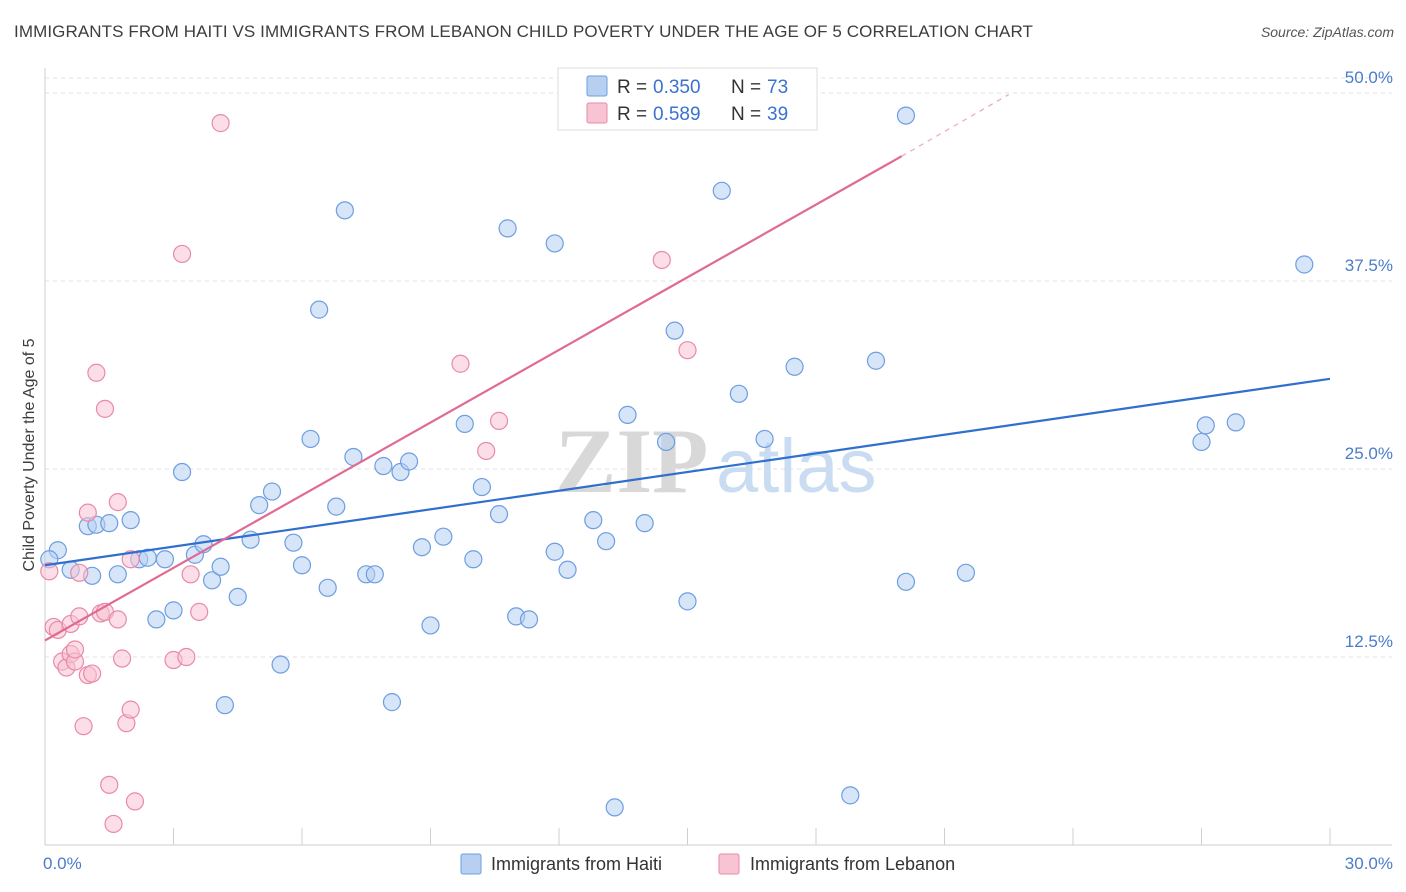 This screenshot has height=892, width=1406. Describe the element at coordinates (576, 864) in the screenshot. I see `bottom-legend-haiti: Immigrants from Haiti` at that location.